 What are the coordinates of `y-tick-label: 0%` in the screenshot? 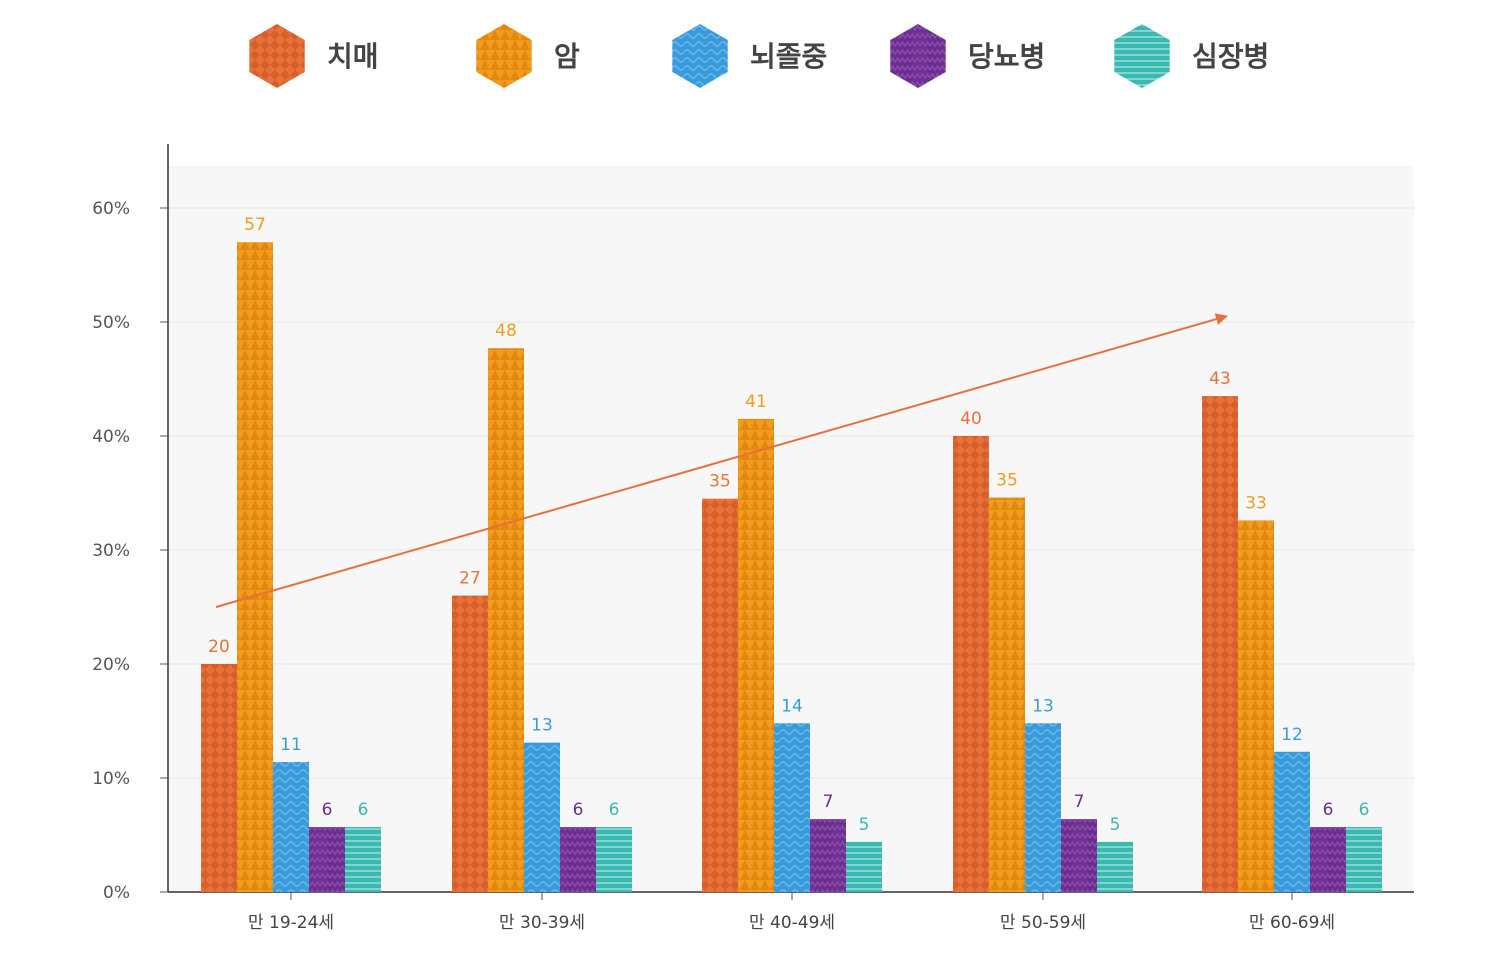 It's located at (116, 893).